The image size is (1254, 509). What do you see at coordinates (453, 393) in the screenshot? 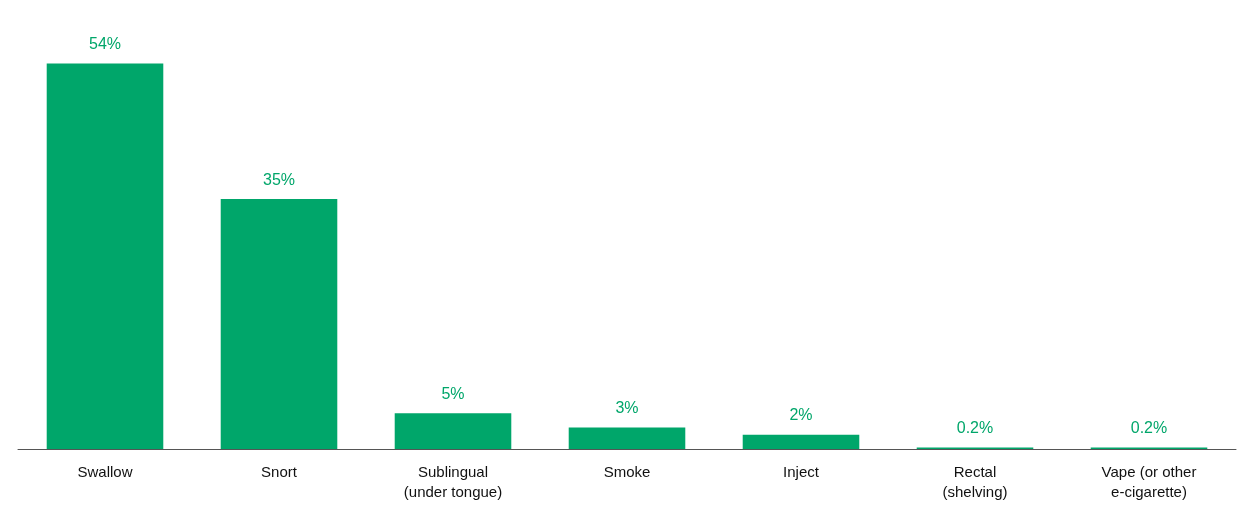
I see `data-label: 5%` at bounding box center [453, 393].